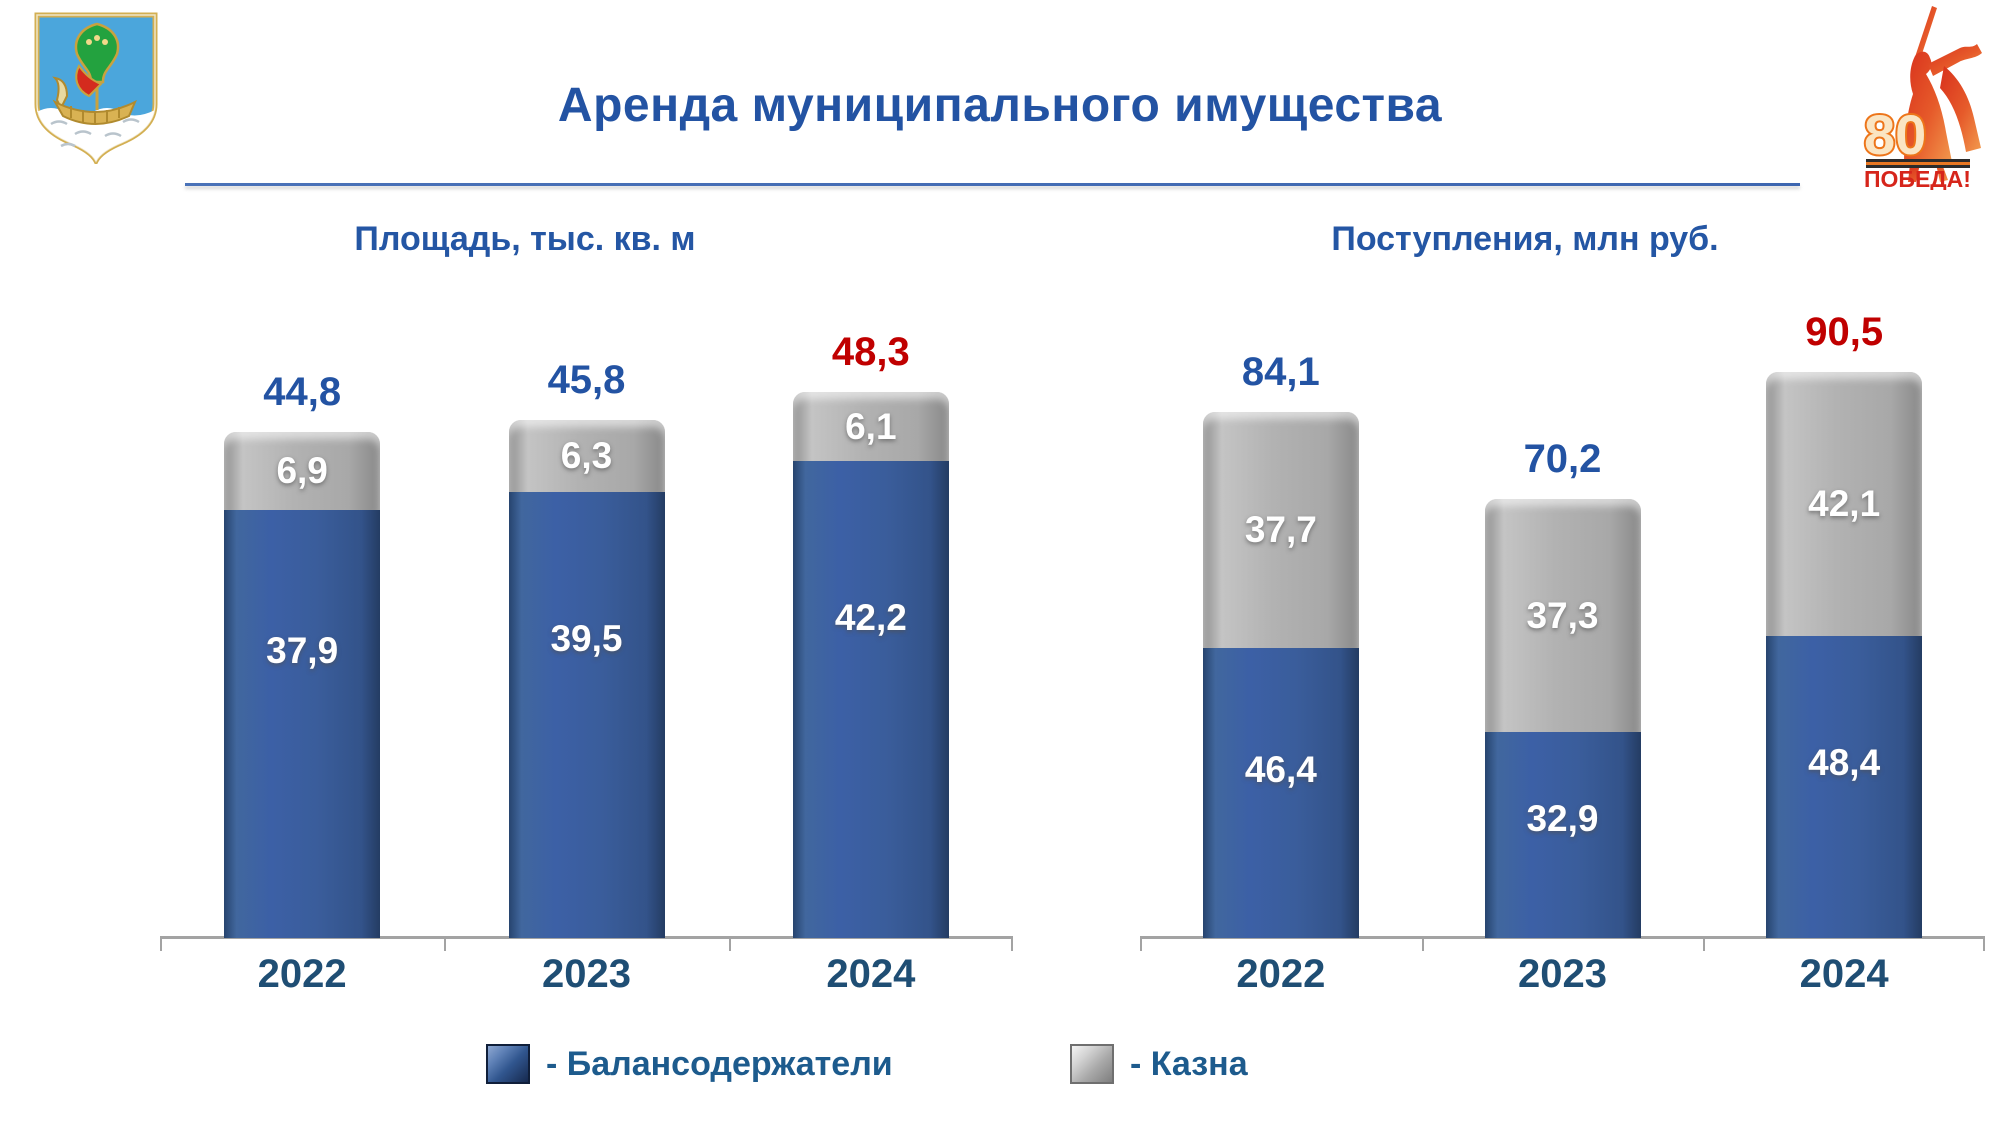 Image resolution: width=2000 pixels, height=1125 pixels. What do you see at coordinates (1917, 178) in the screenshot?
I see `victory-label: ПОБЕДА!` at bounding box center [1917, 178].